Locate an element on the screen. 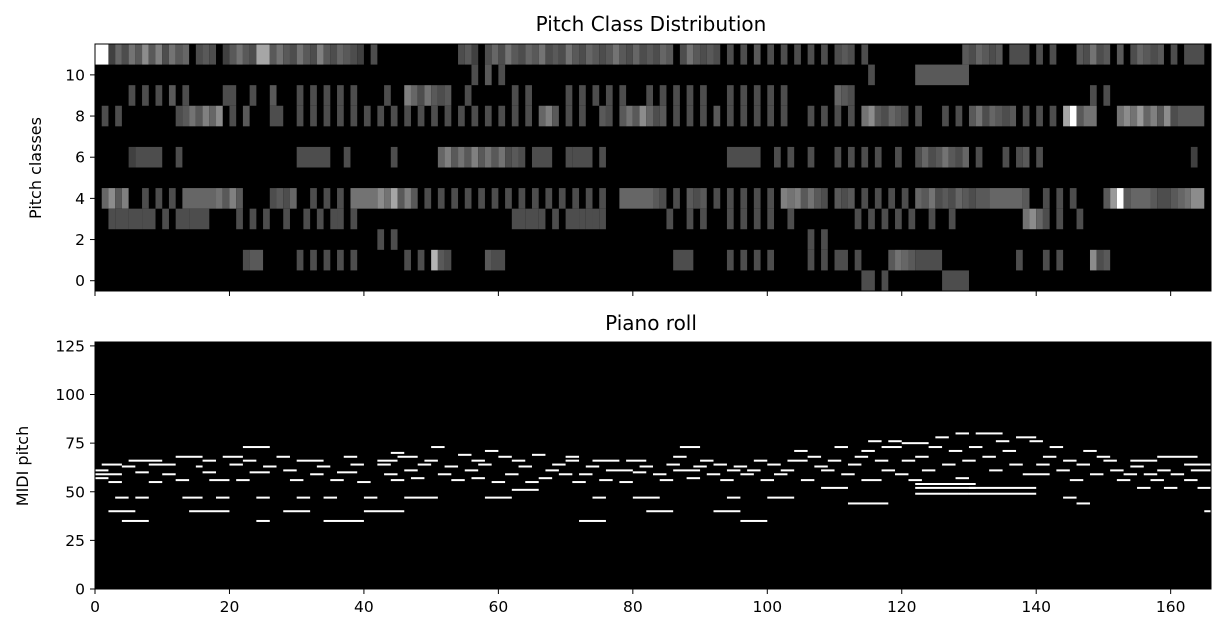 Image resolution: width=1224 pixels, height=636 pixels. piano-roll-title: Piano roll is located at coordinates (651, 323).